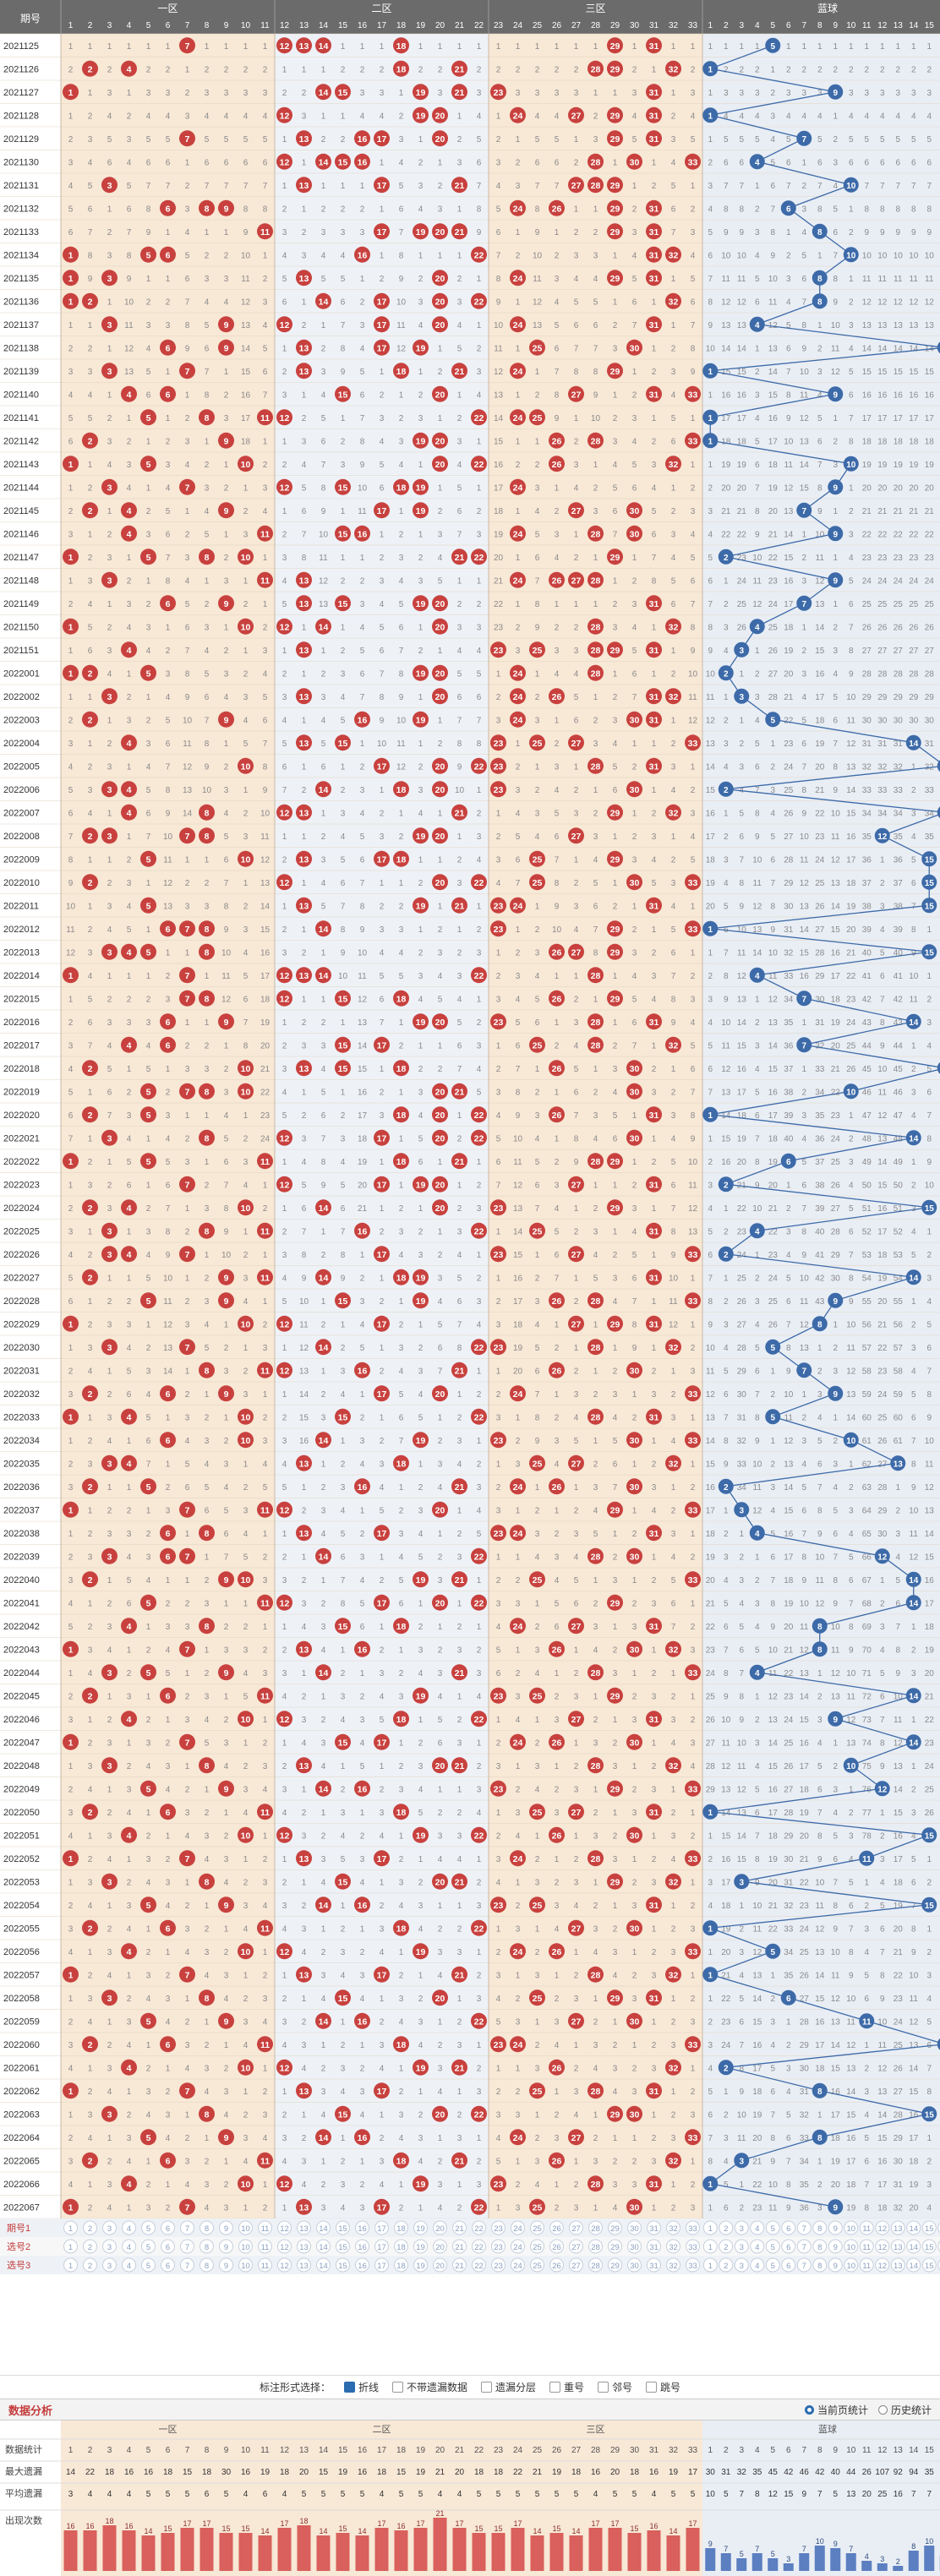  Describe the element at coordinates (226, 1580) in the screenshot. I see `red-ball-label: 9` at that location.